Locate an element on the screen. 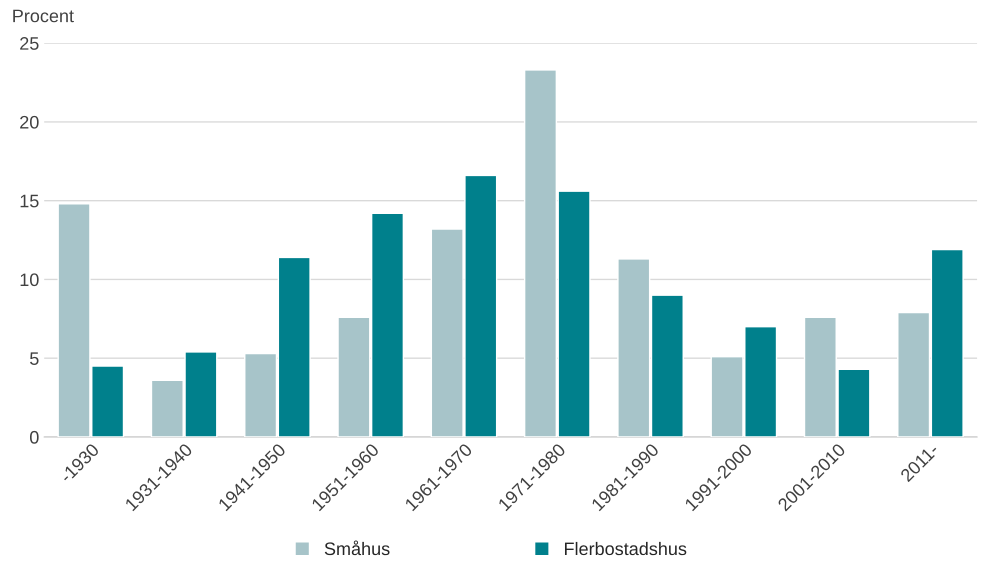 This screenshot has height=575, width=982. y-tick-label: 25 is located at coordinates (29, 43).